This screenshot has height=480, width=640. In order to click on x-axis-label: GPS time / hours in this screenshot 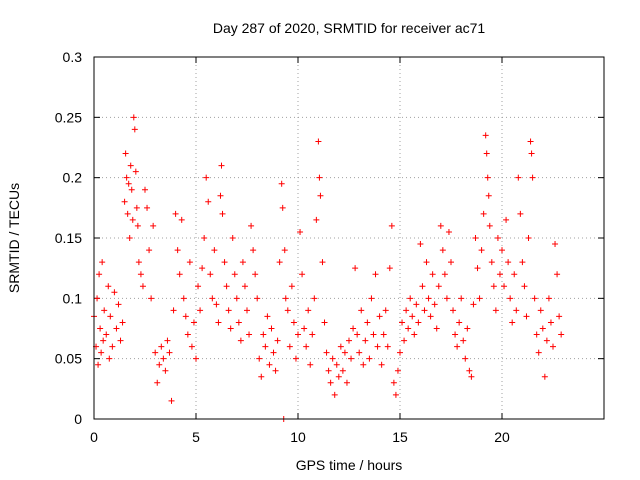, I will do `click(349, 465)`.